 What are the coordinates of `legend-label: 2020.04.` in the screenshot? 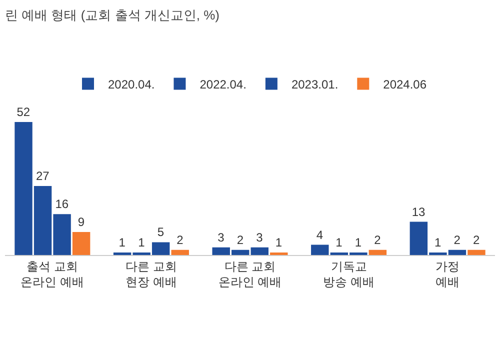 It's located at (131, 84).